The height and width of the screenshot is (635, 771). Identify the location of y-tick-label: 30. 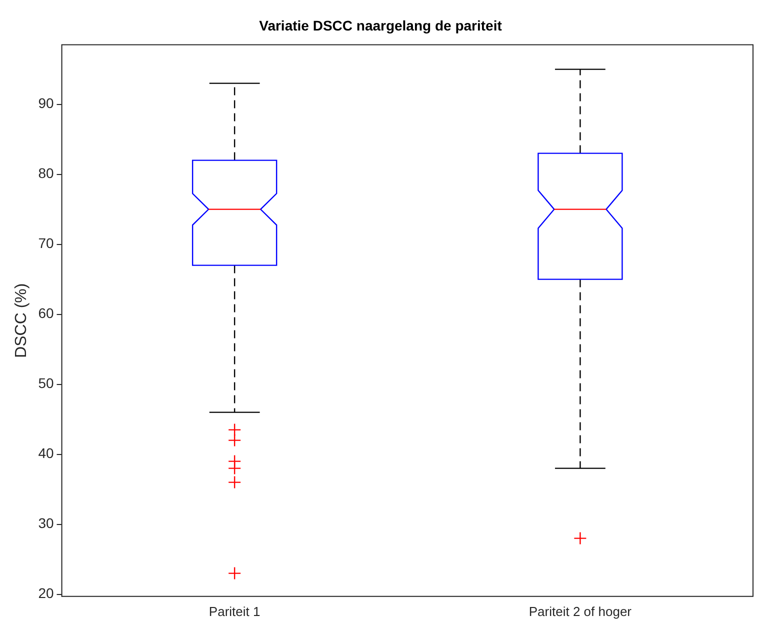
(46, 523).